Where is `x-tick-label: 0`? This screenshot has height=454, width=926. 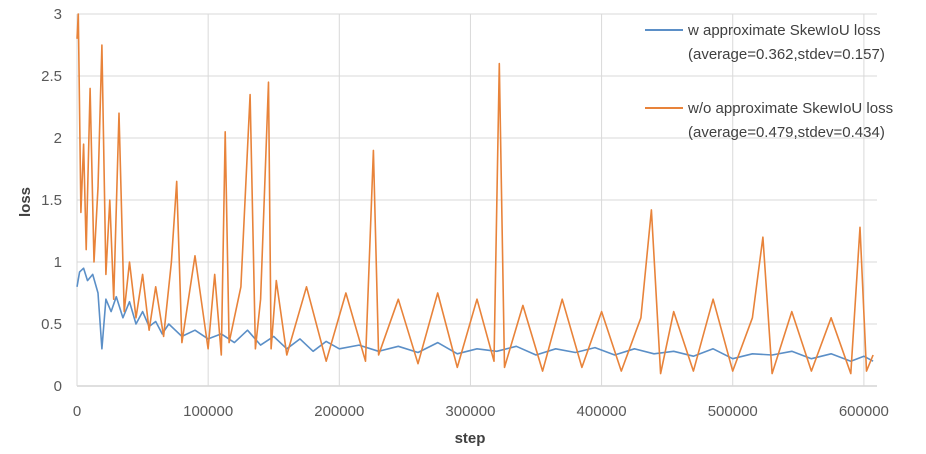 x-tick-label: 0 is located at coordinates (77, 411).